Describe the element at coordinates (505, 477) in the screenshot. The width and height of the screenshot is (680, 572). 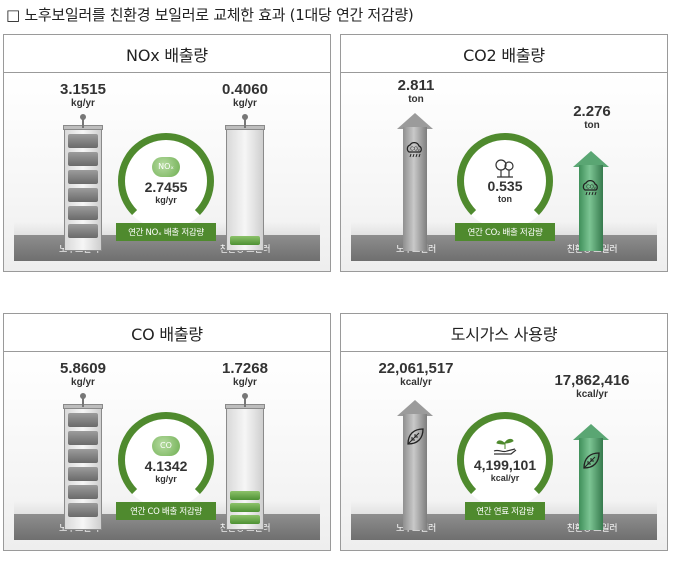
I see `gas-reduction-unit: kcal/yr` at that location.